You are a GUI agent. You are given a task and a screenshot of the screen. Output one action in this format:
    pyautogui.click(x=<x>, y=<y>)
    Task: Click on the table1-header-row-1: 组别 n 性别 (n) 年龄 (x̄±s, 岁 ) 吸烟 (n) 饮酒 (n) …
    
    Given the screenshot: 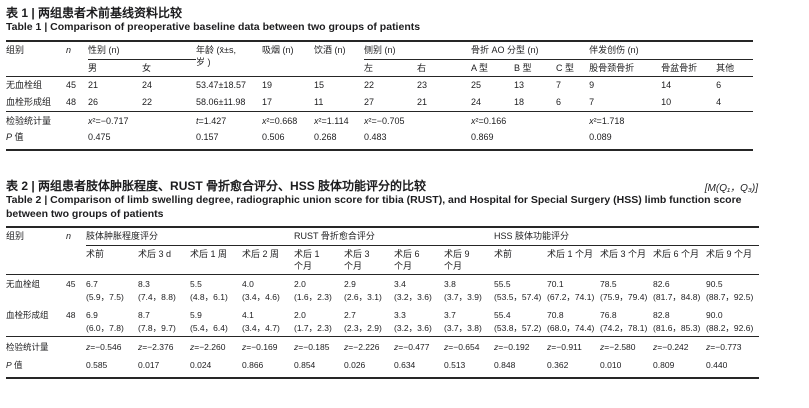 What is the action you would take?
    pyautogui.click(x=380, y=53)
    